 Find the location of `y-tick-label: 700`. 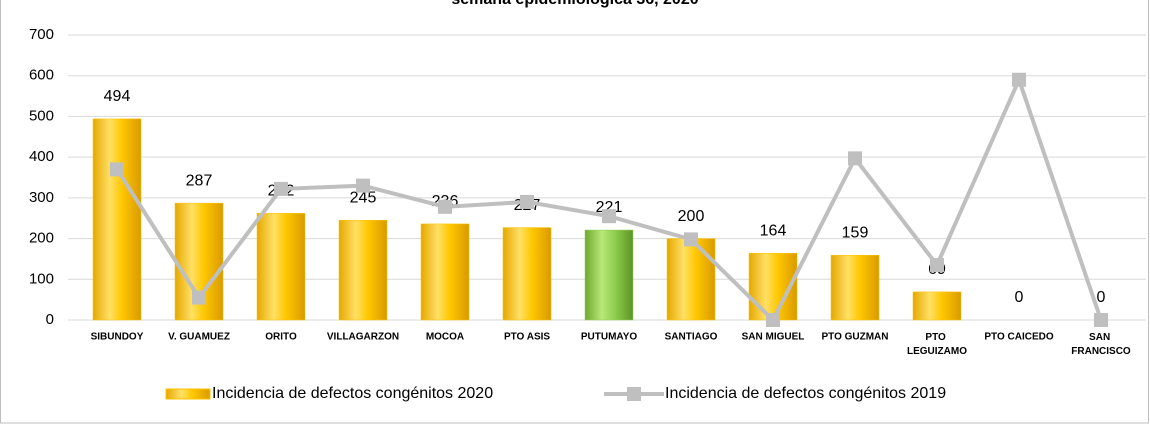

y-tick-label: 700 is located at coordinates (41, 34).